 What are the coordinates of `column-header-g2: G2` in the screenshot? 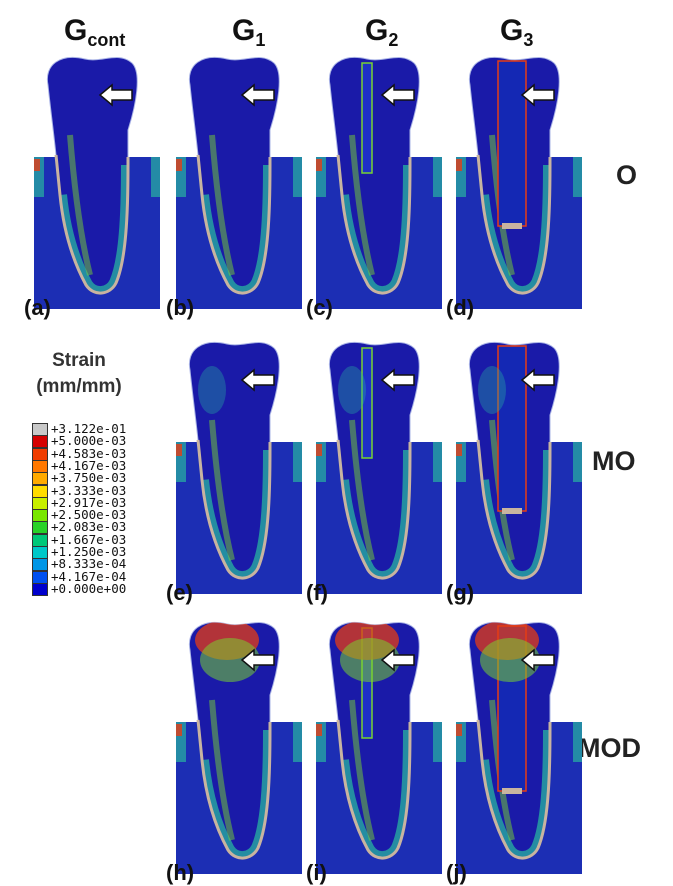 It's located at (381, 32).